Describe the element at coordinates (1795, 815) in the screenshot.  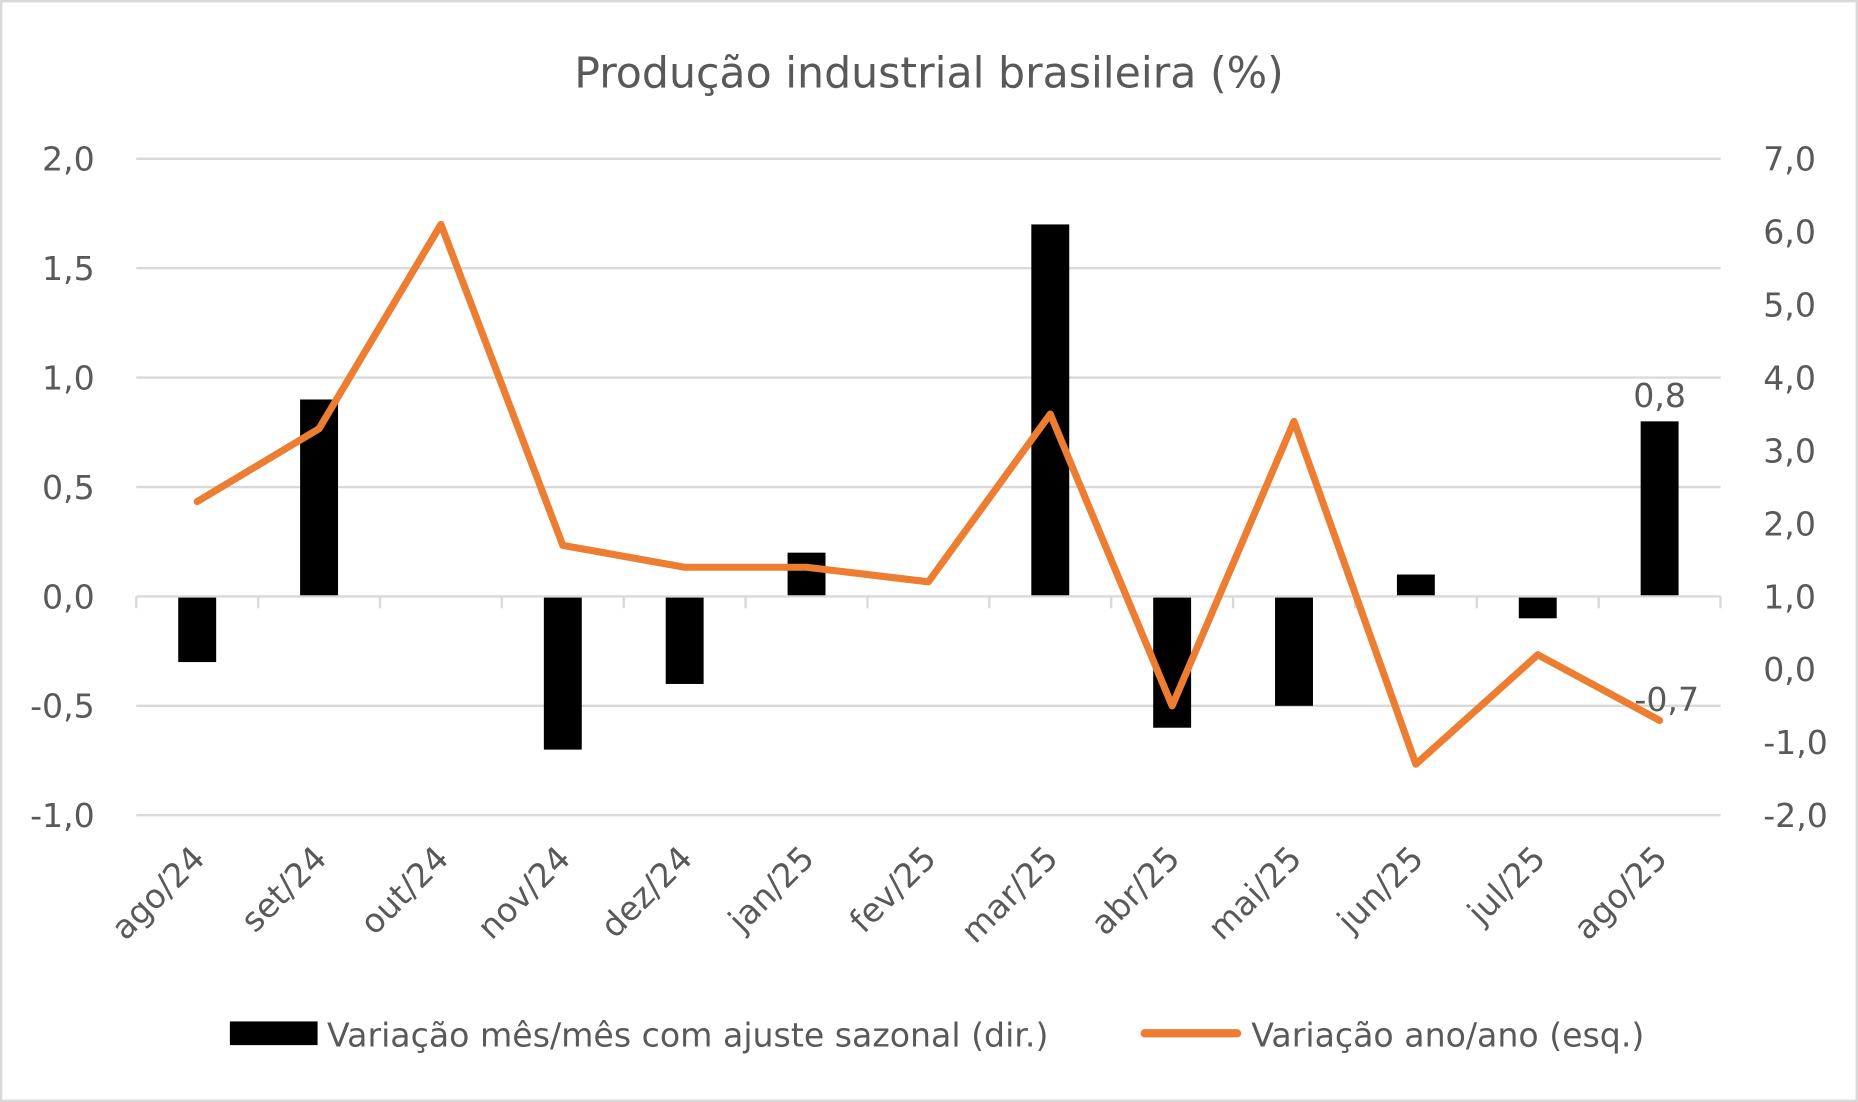
I see `right-tick-label: -2,0` at that location.